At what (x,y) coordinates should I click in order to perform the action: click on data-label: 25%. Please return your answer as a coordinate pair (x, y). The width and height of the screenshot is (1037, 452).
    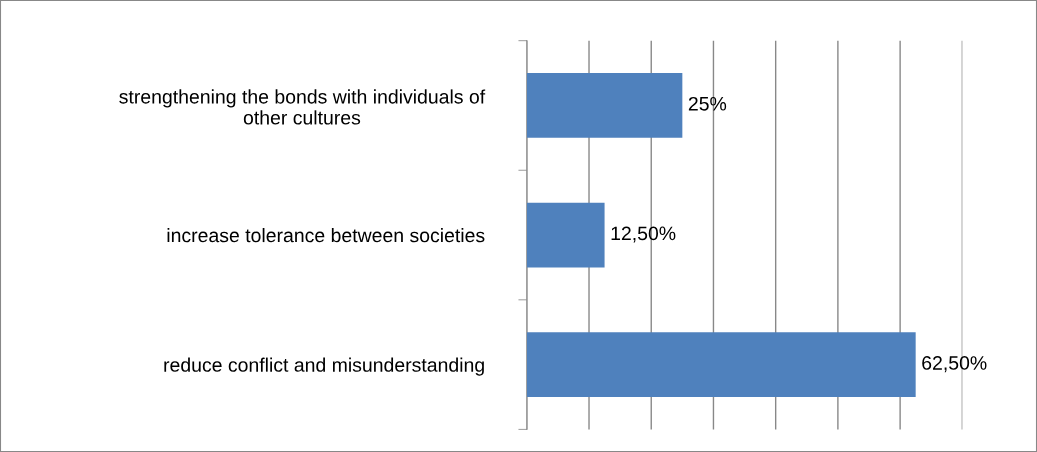
    Looking at the image, I should click on (707, 103).